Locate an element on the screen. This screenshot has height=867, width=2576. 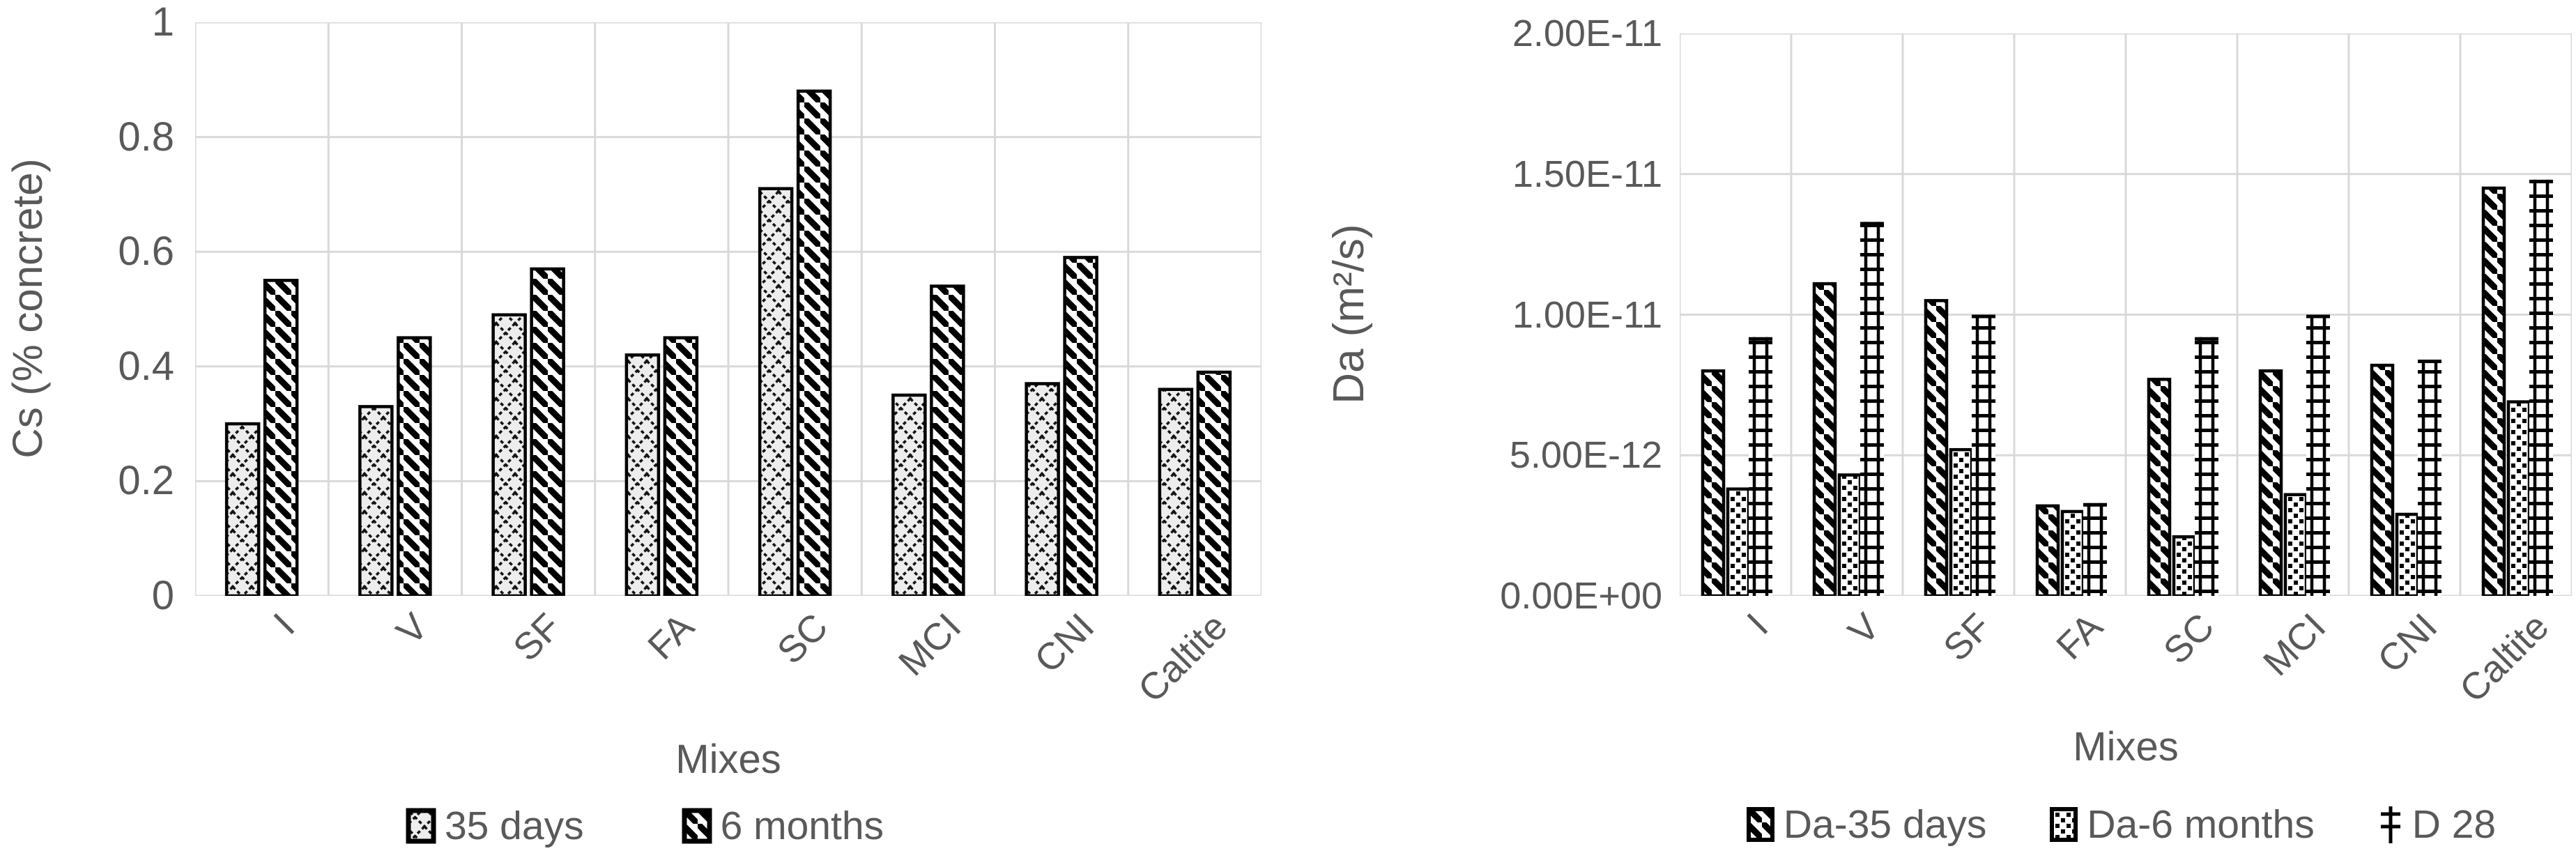
legend-item-35-days: 35 days is located at coordinates (495, 826).